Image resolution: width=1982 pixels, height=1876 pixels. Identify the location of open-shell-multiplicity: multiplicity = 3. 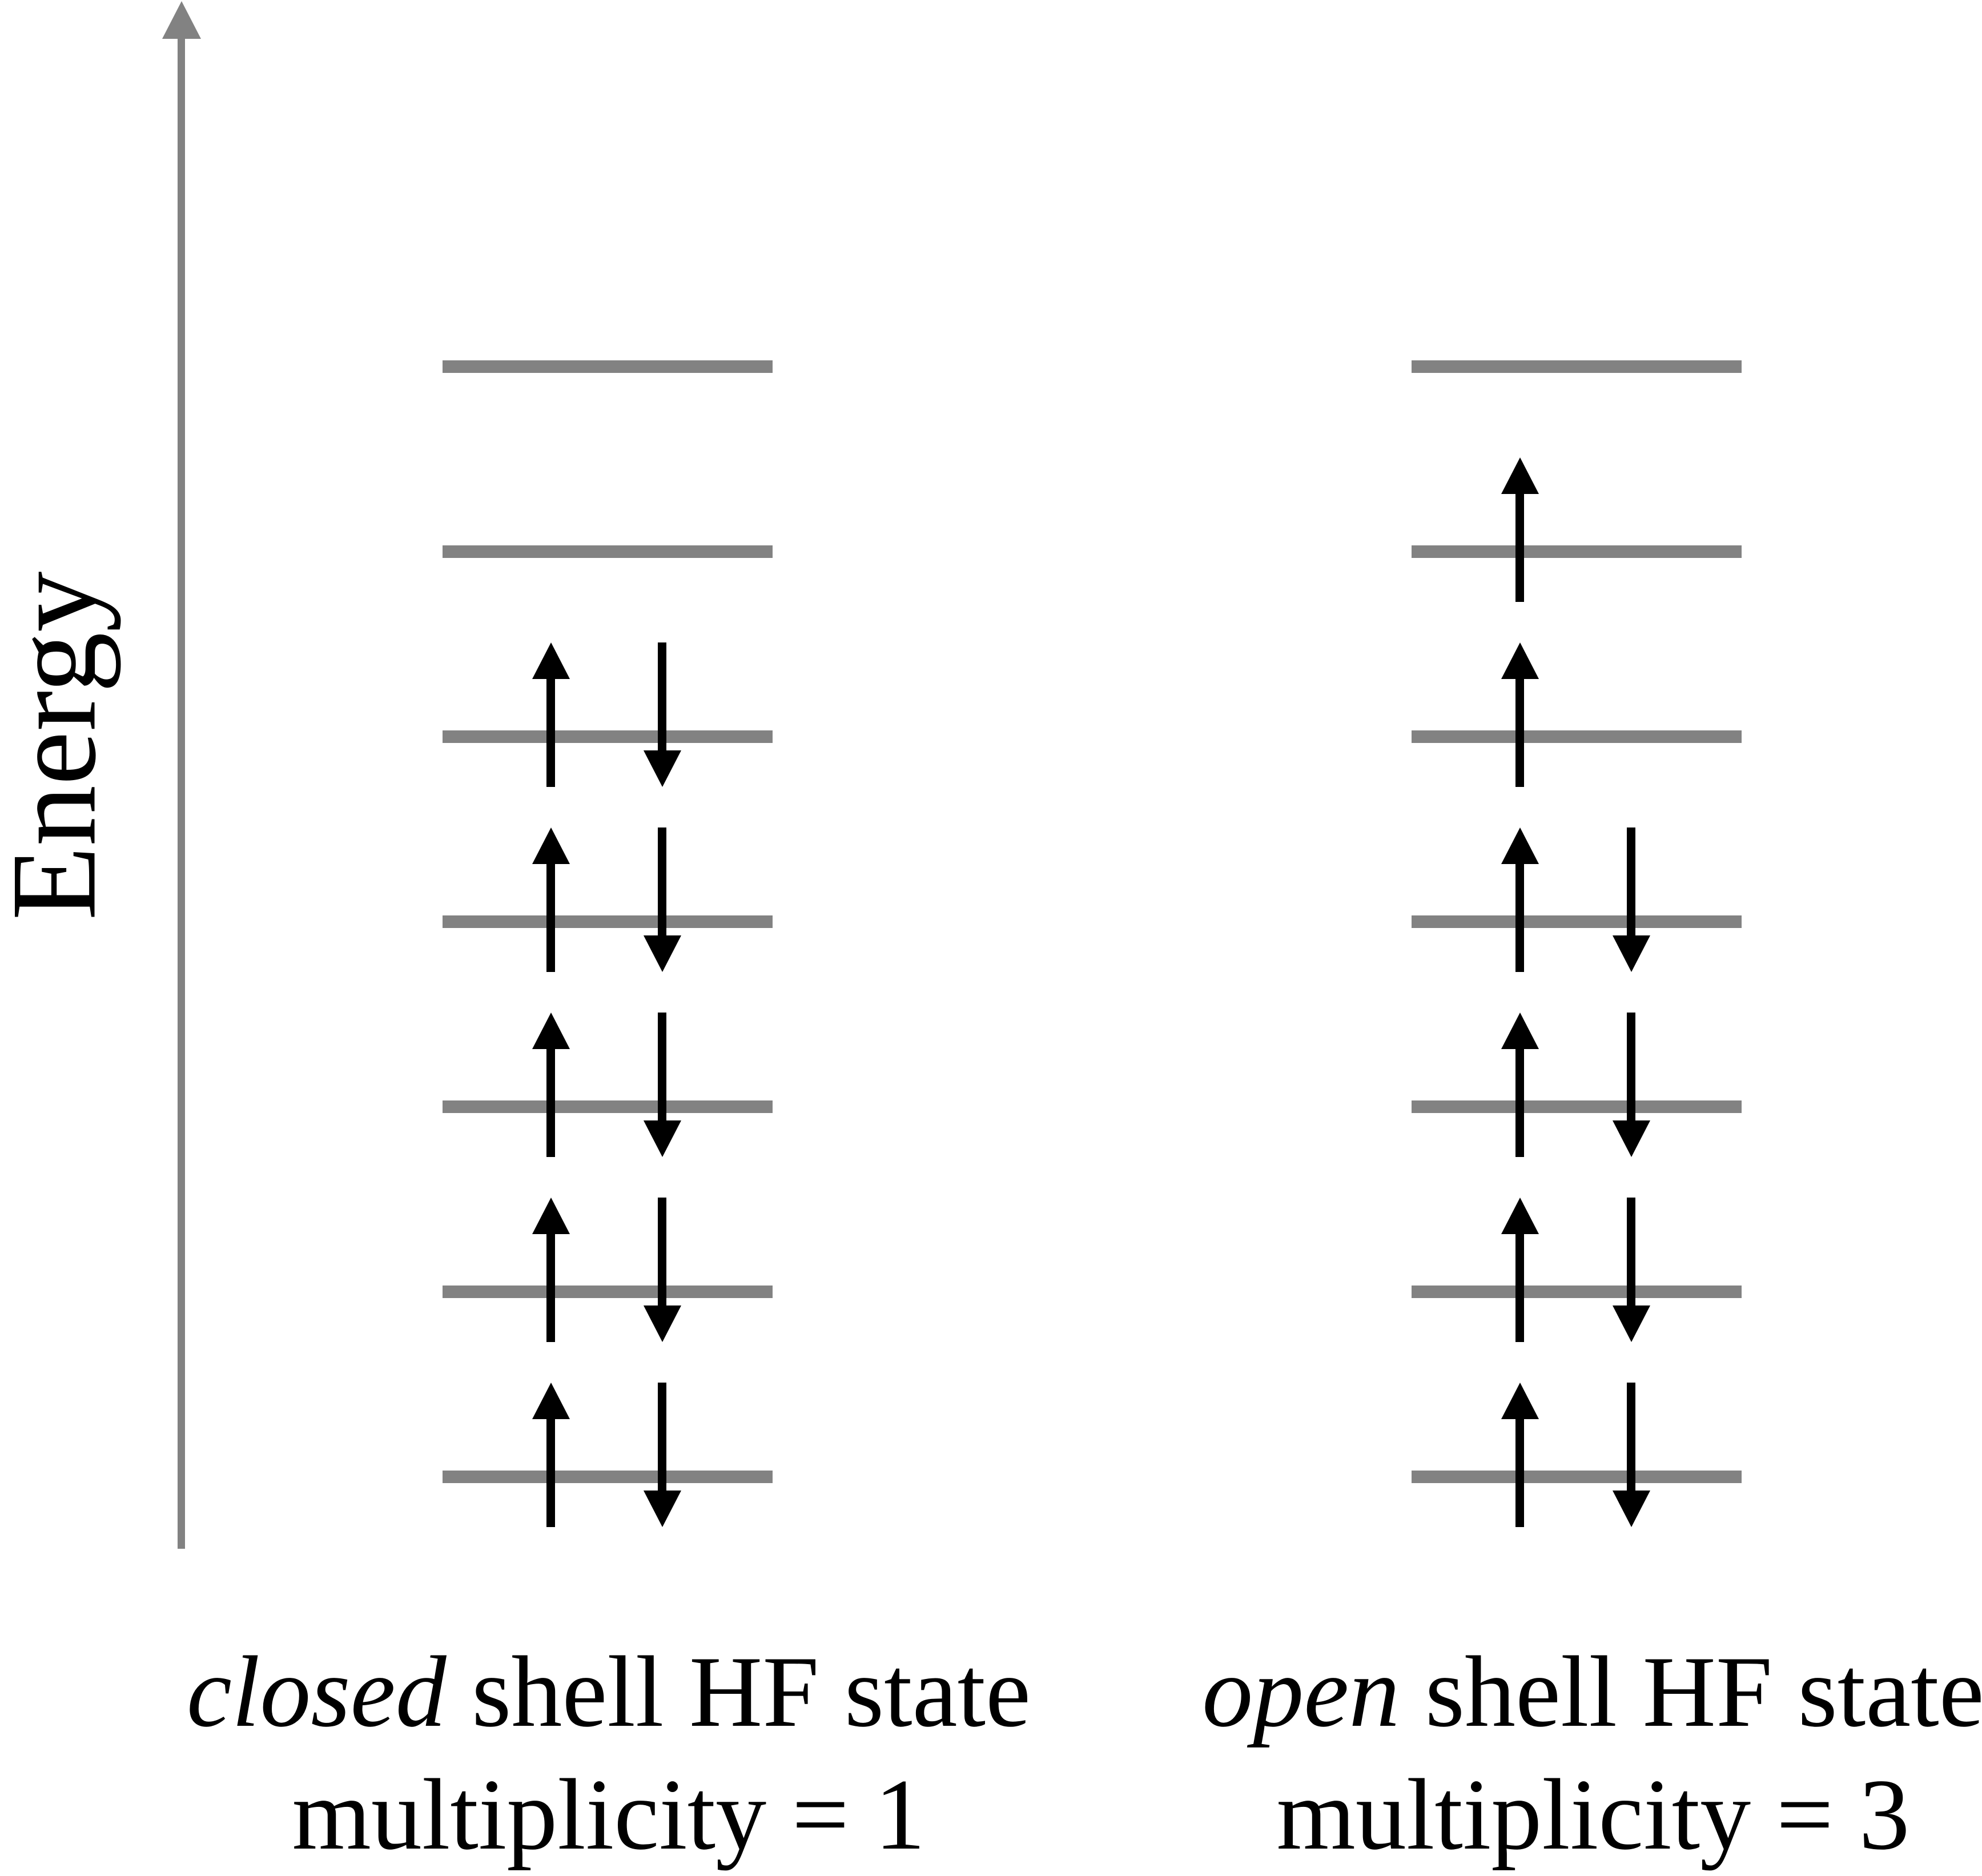
(1593, 1815).